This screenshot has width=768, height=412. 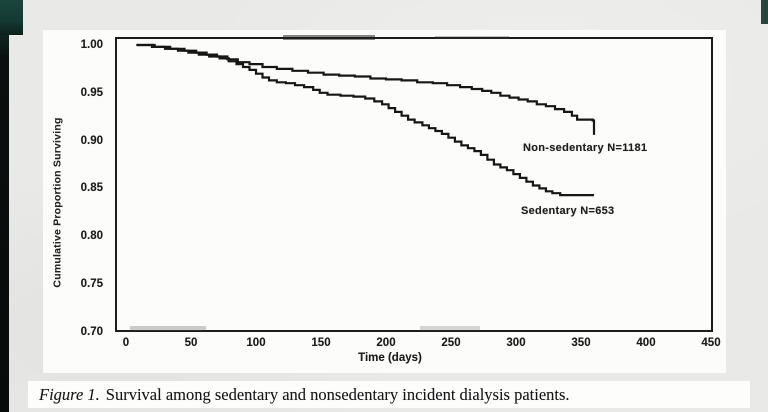 What do you see at coordinates (581, 343) in the screenshot?
I see `x-tick-label: 350` at bounding box center [581, 343].